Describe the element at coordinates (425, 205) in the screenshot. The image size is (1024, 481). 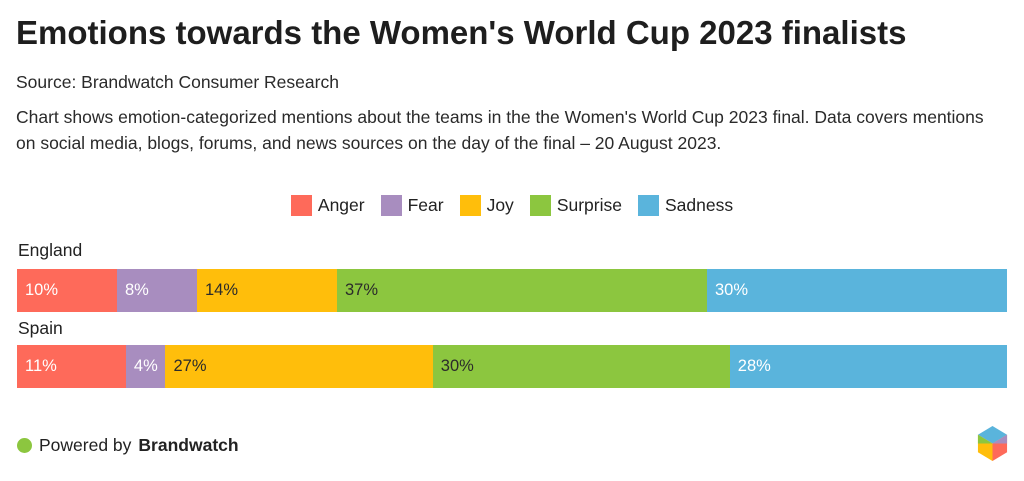
I see `legend-label-fear: Fear` at that location.